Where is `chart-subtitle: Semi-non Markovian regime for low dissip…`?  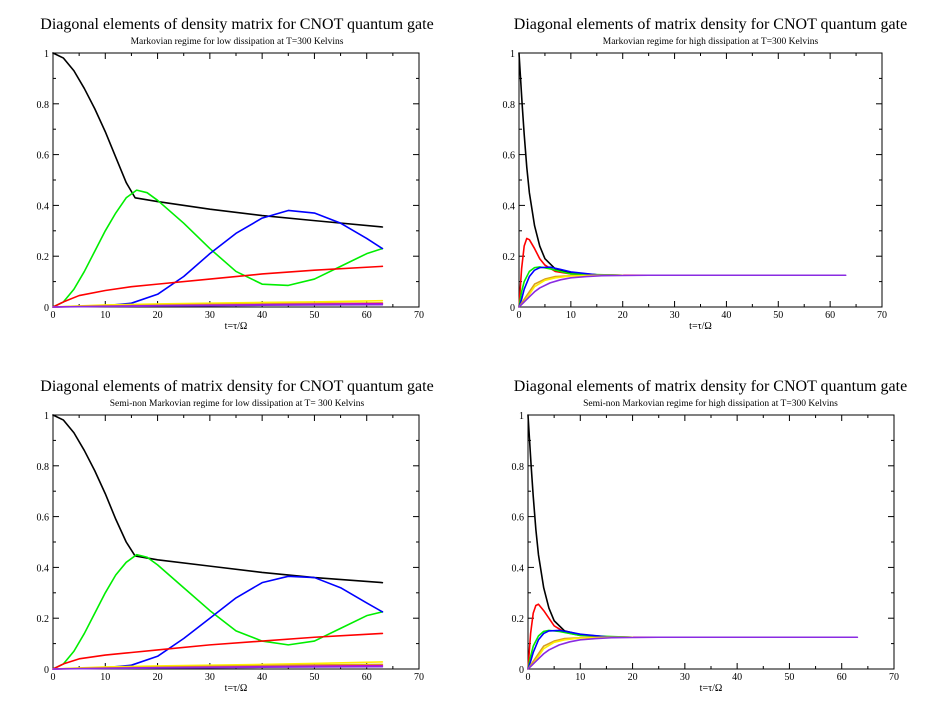 chart-subtitle: Semi-non Markovian regime for low dissip… is located at coordinates (237, 404).